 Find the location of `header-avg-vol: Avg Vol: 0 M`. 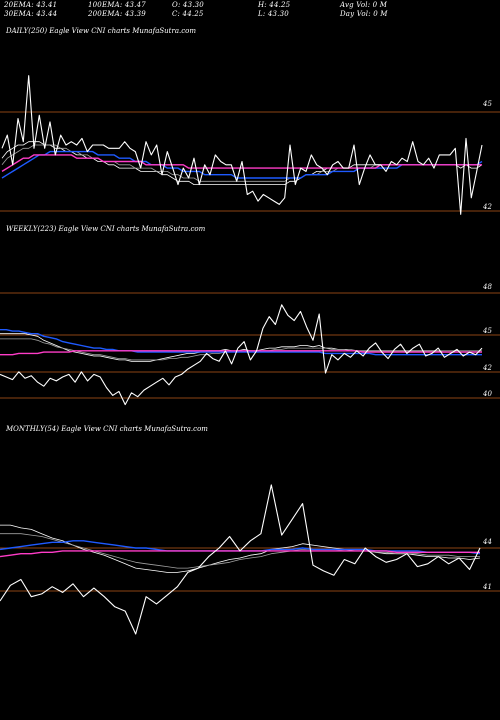

header-avg-vol: Avg Vol: 0 M is located at coordinates (364, 5).